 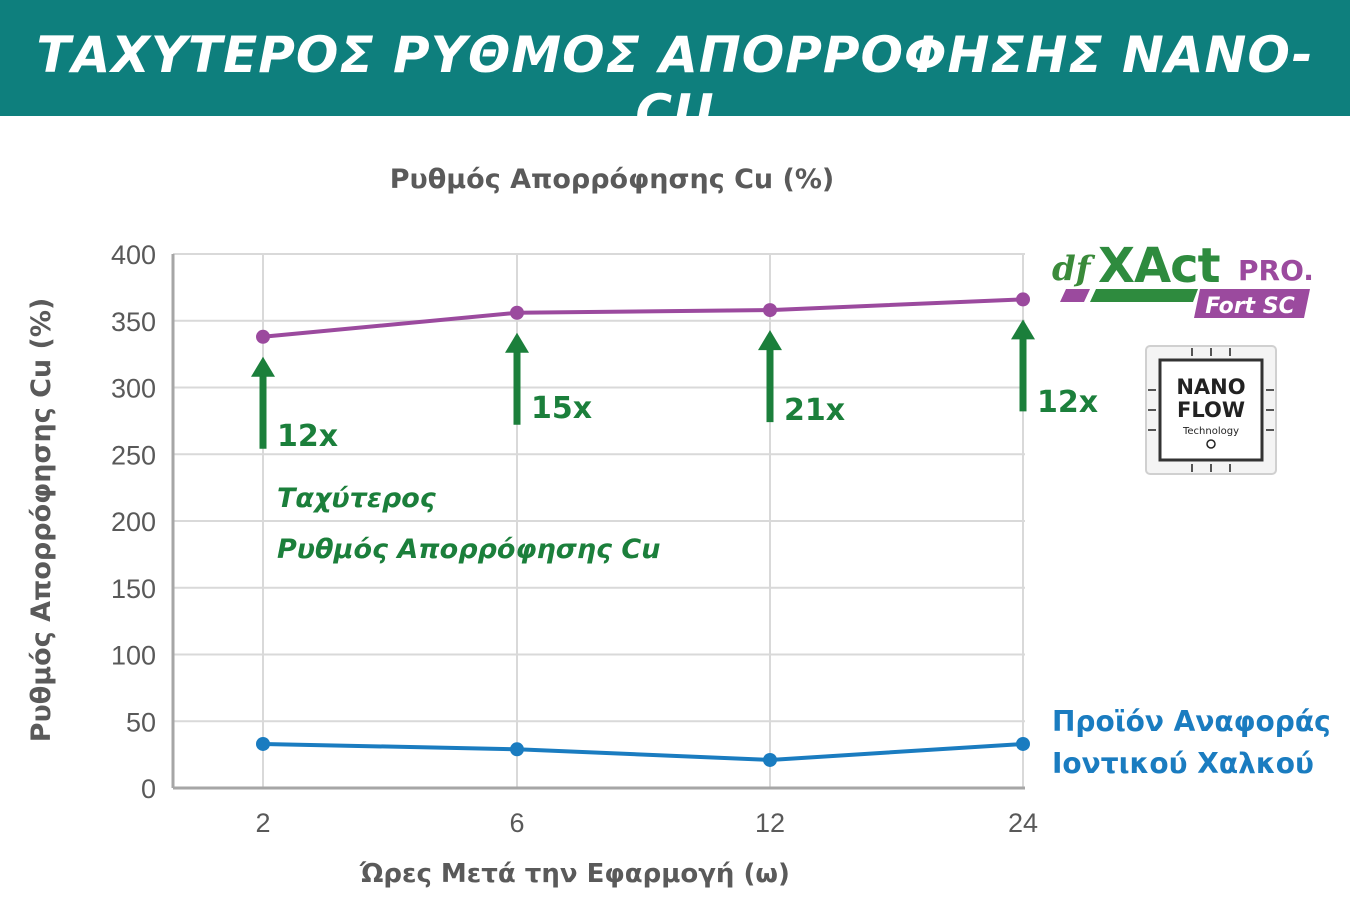 What do you see at coordinates (148, 789) in the screenshot?
I see `y-tick-label: 0` at bounding box center [148, 789].